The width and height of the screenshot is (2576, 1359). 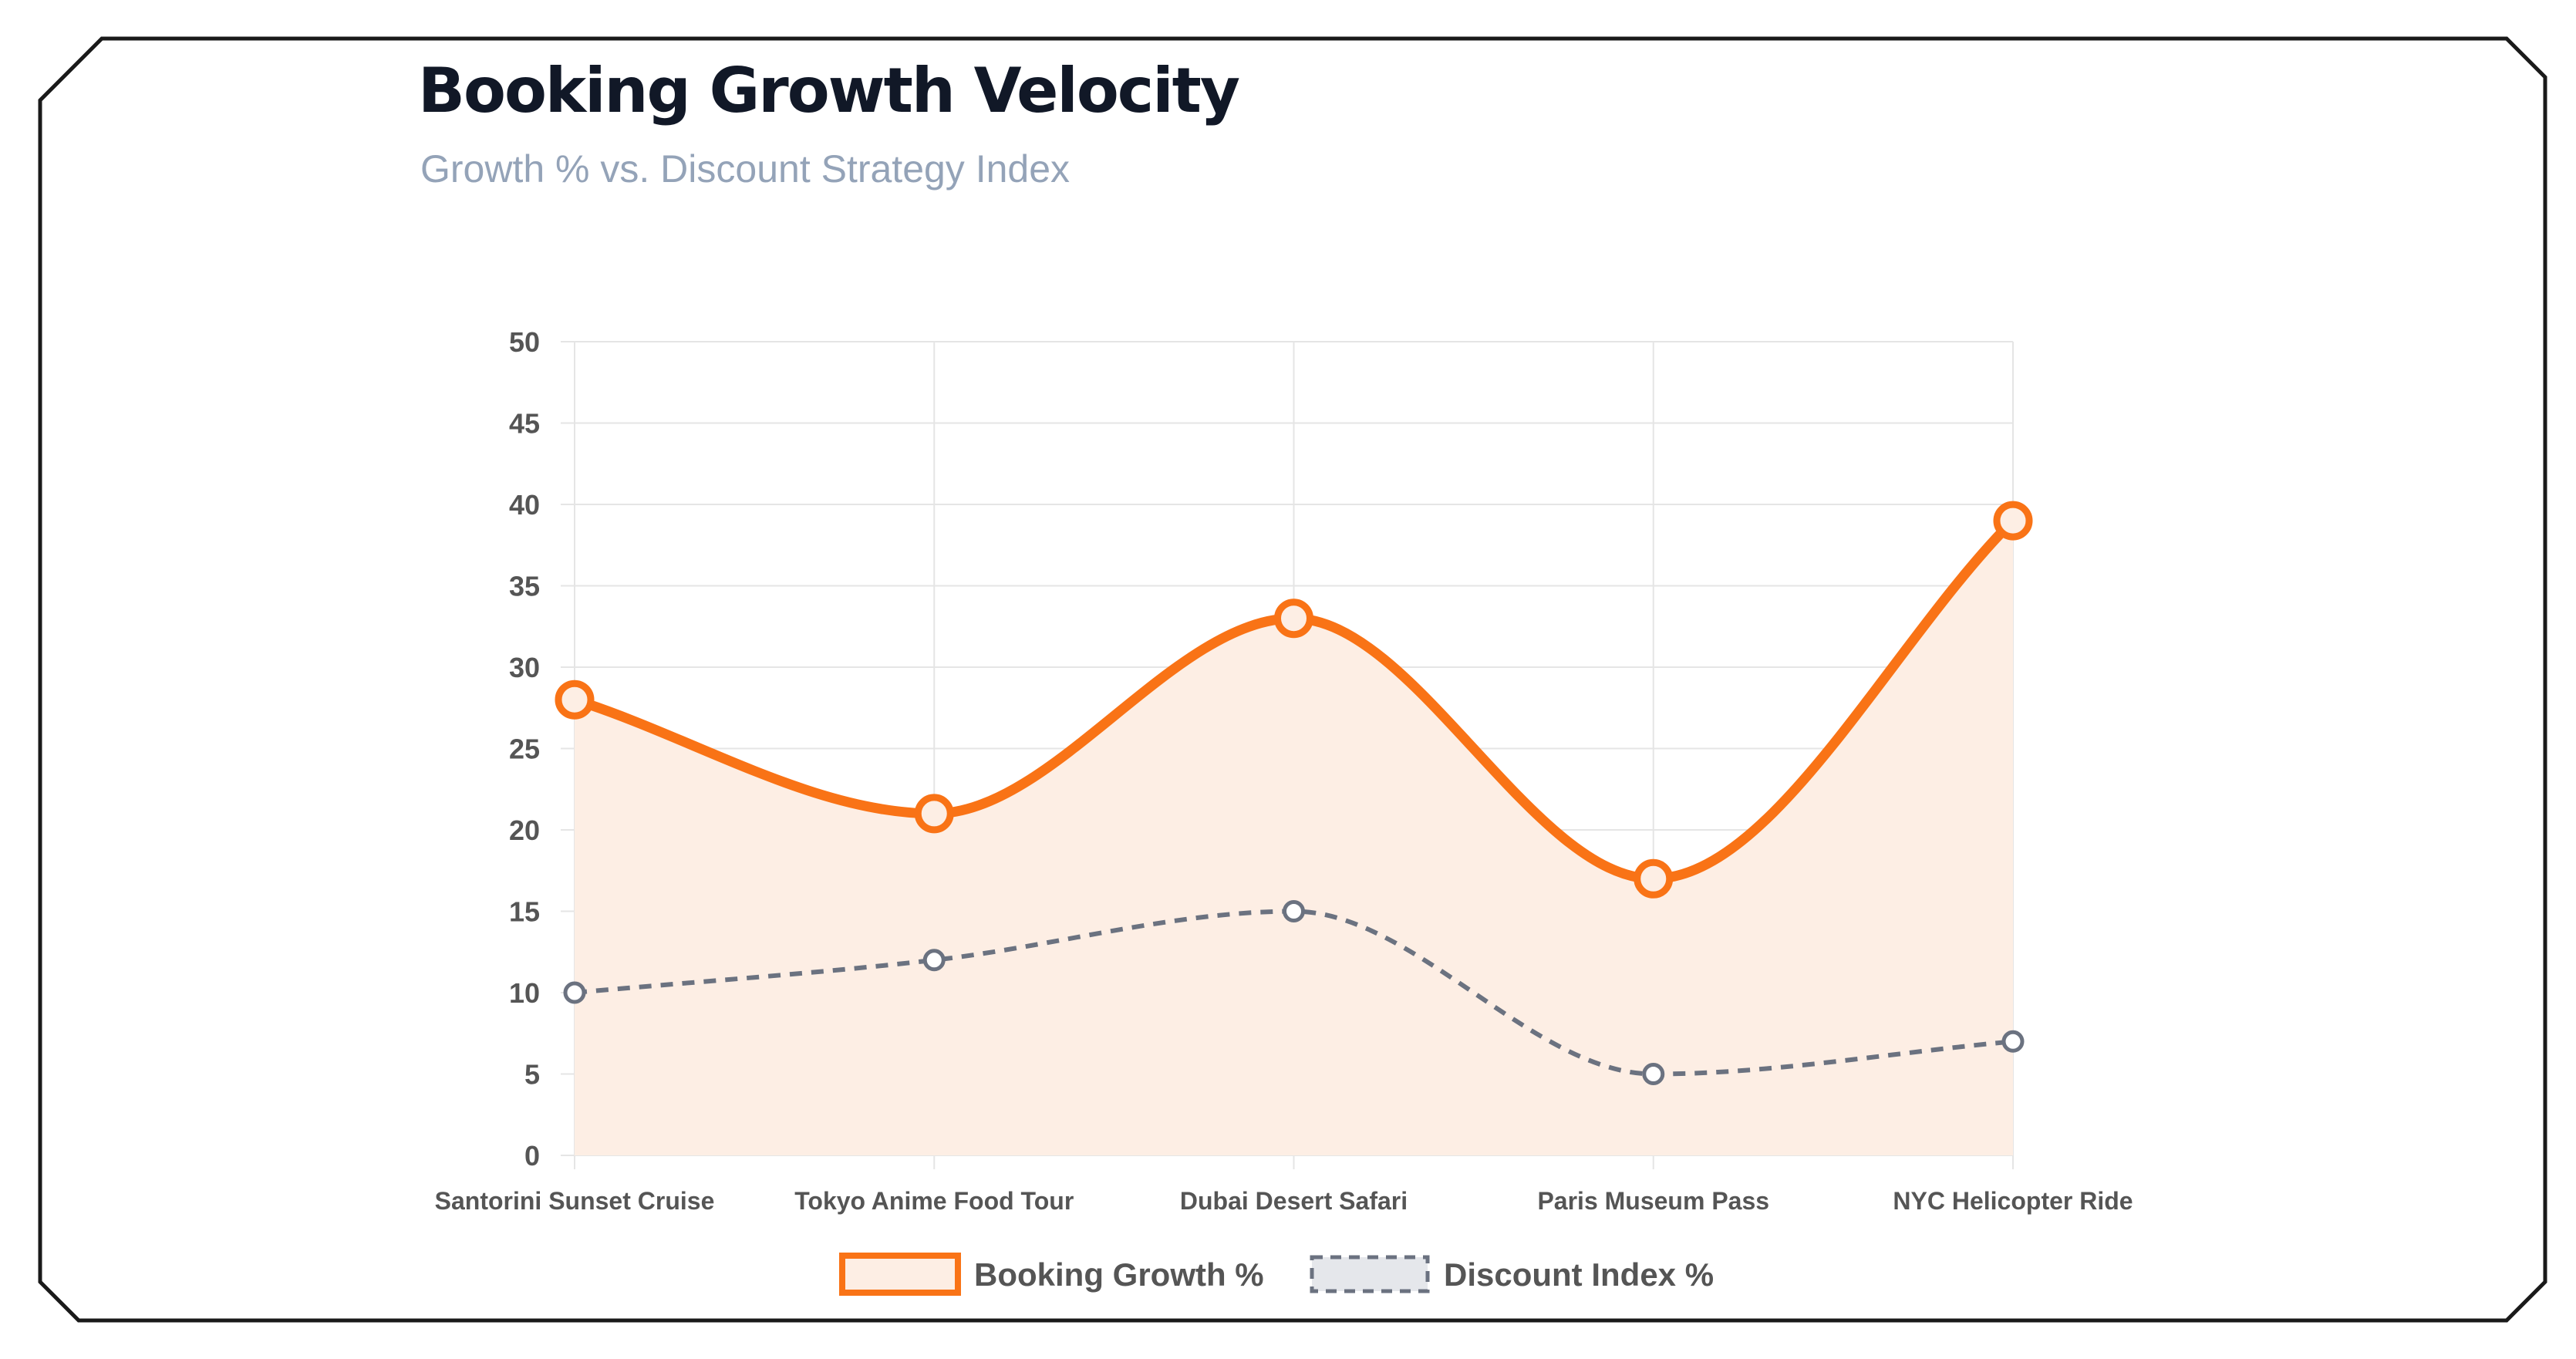 I want to click on chart-subtitle: Growth % vs. Discount Strategy Index, so click(x=745, y=169).